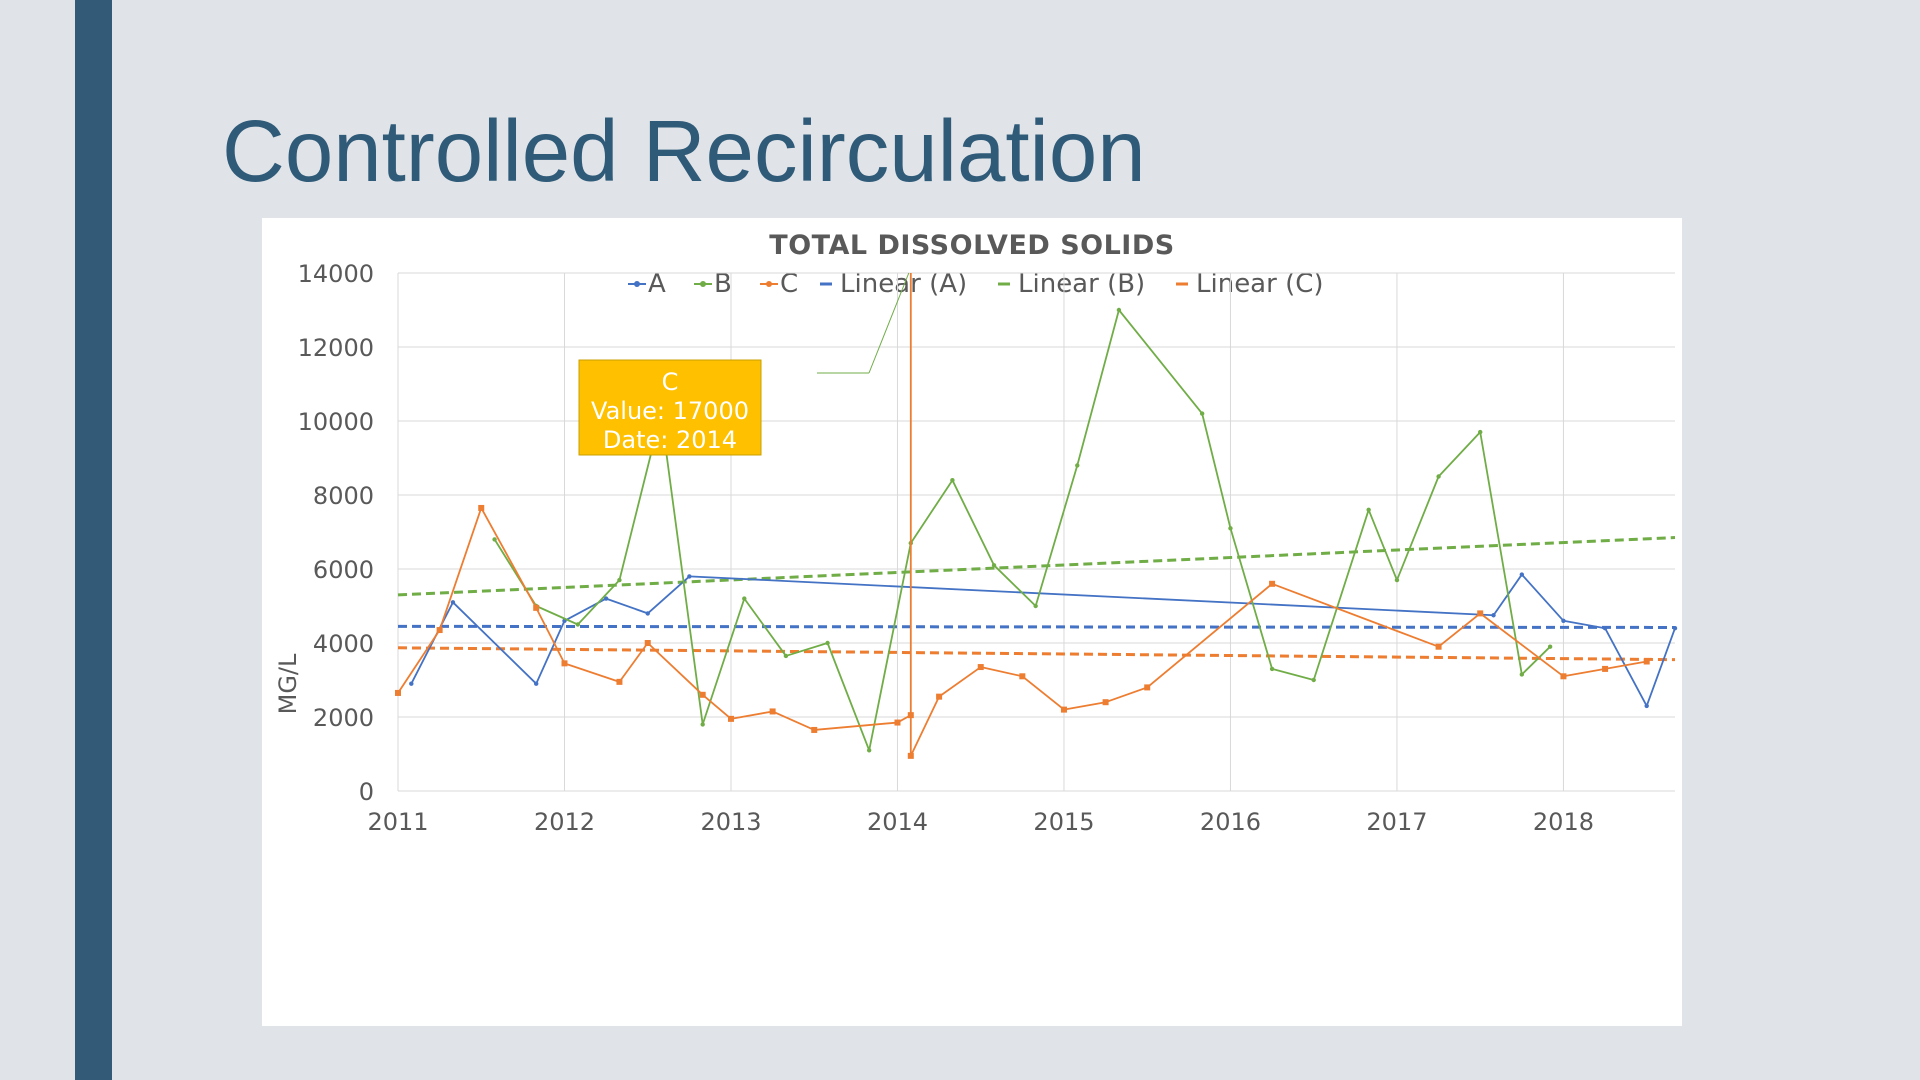  What do you see at coordinates (336, 274) in the screenshot?
I see `y-tick-label: 14000` at bounding box center [336, 274].